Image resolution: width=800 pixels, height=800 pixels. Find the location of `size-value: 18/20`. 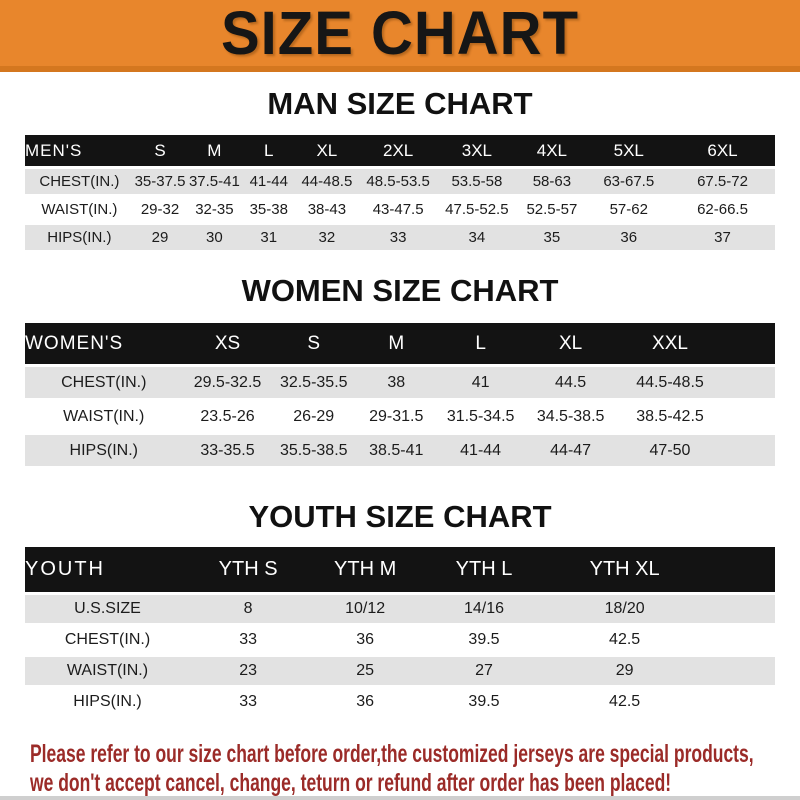

size-value: 18/20 is located at coordinates (625, 609).